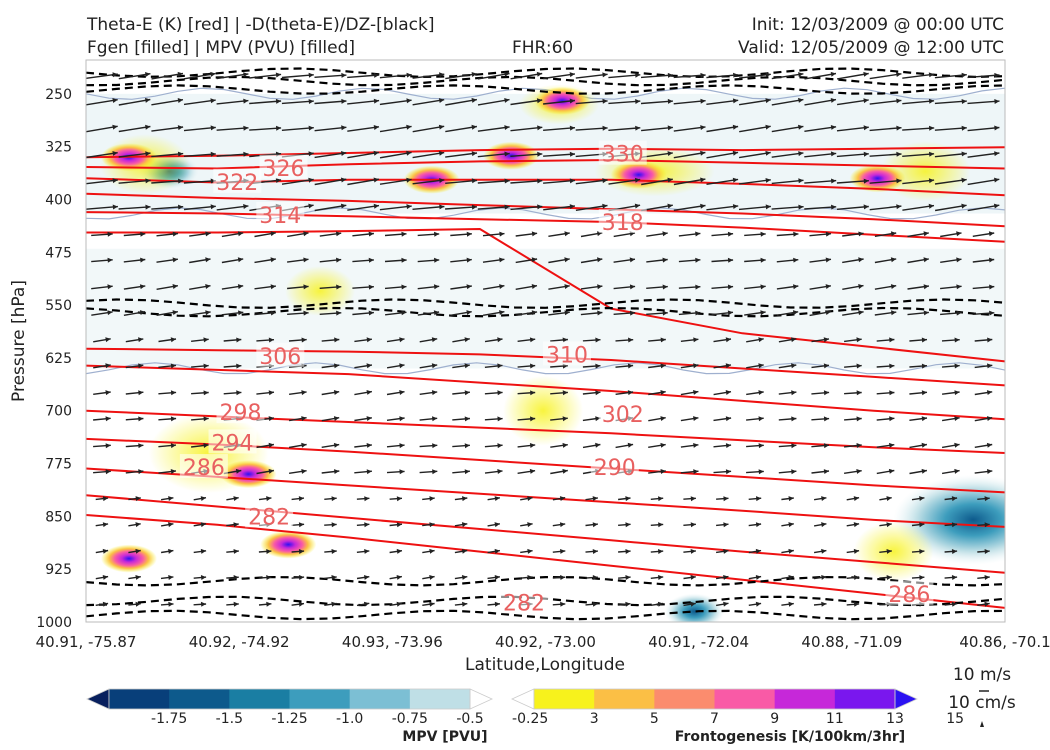 This screenshot has height=750, width=1050. What do you see at coordinates (545, 213) in the screenshot?
I see `mpv-contour-line` at bounding box center [545, 213].